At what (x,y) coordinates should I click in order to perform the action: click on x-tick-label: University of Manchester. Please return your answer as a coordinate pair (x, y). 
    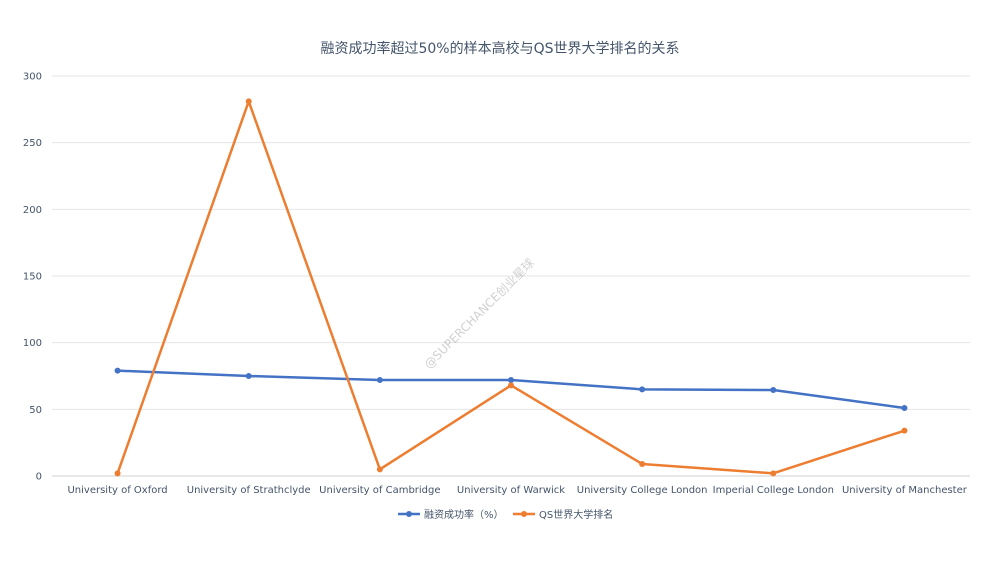
    Looking at the image, I should click on (905, 490).